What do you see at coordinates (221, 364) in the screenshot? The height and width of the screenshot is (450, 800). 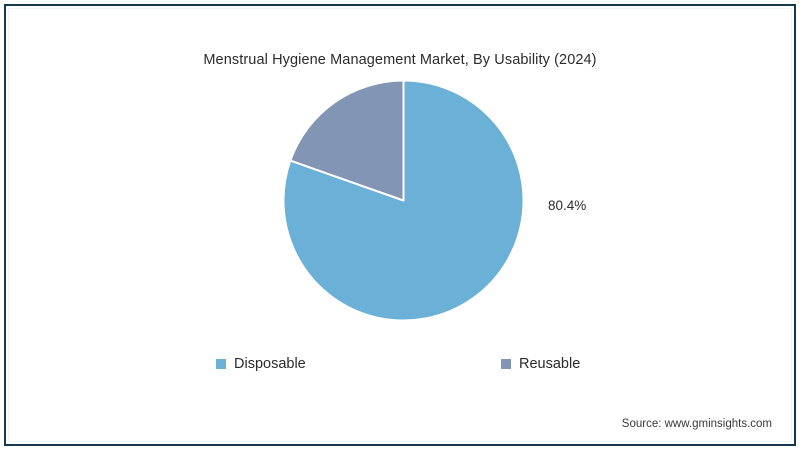 I see `legend-swatch-icon-disposable` at bounding box center [221, 364].